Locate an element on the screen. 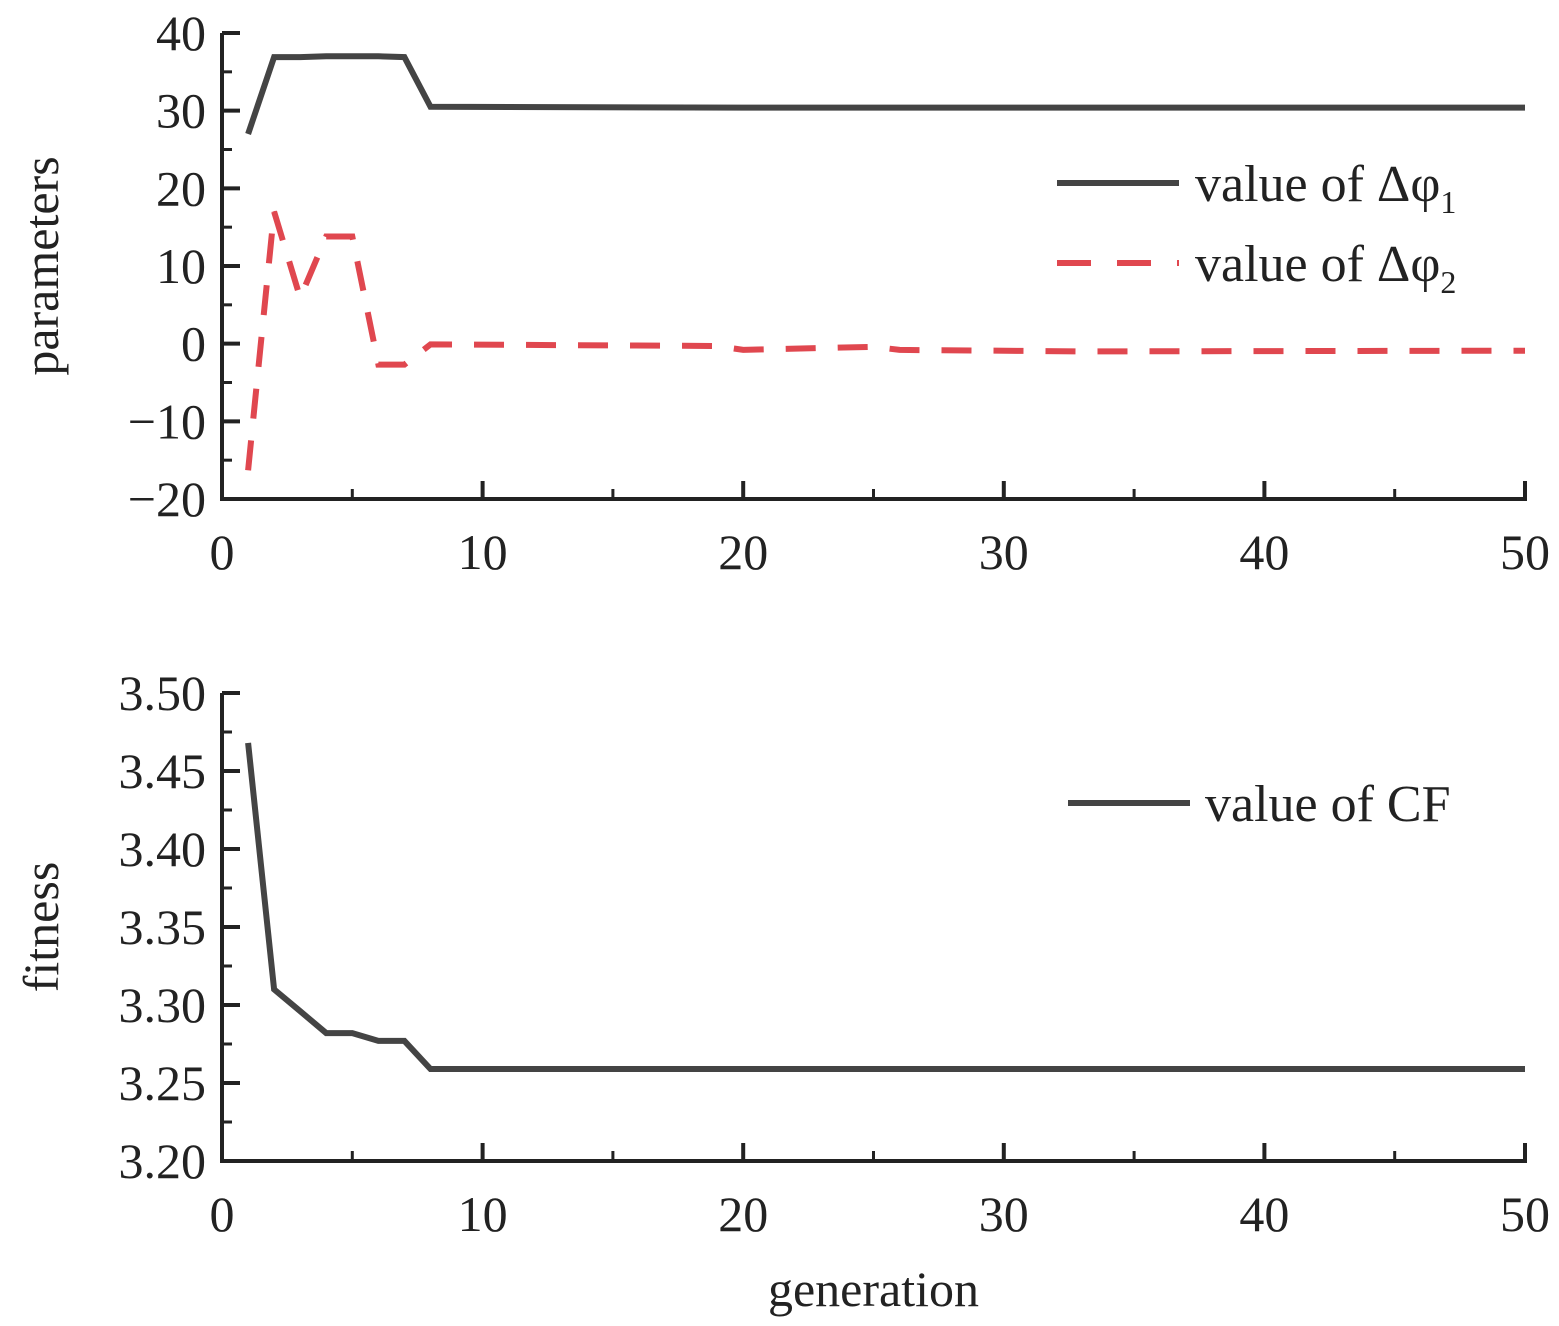 This screenshot has width=1559, height=1326. y-tick-label: −10 is located at coordinates (167, 421).